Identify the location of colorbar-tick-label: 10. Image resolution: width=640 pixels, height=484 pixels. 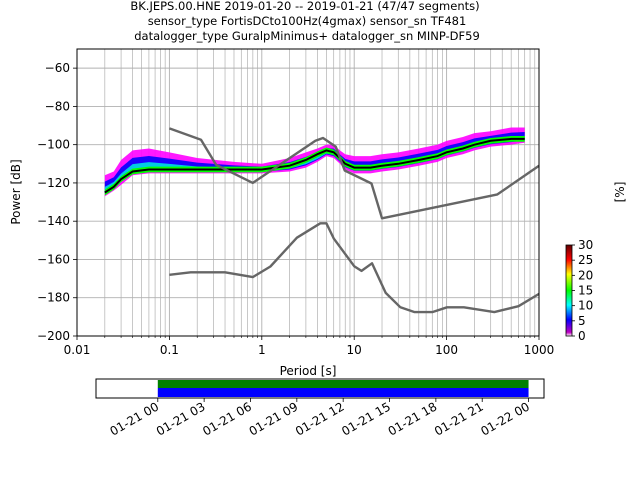
(585, 306).